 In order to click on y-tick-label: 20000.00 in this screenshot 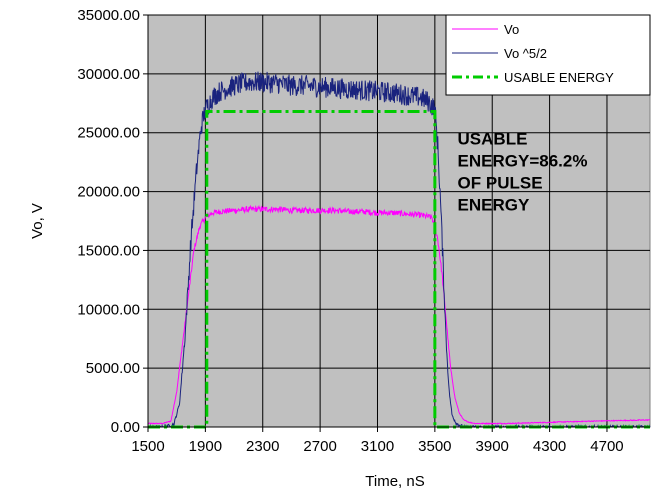, I will do `click(108, 192)`.